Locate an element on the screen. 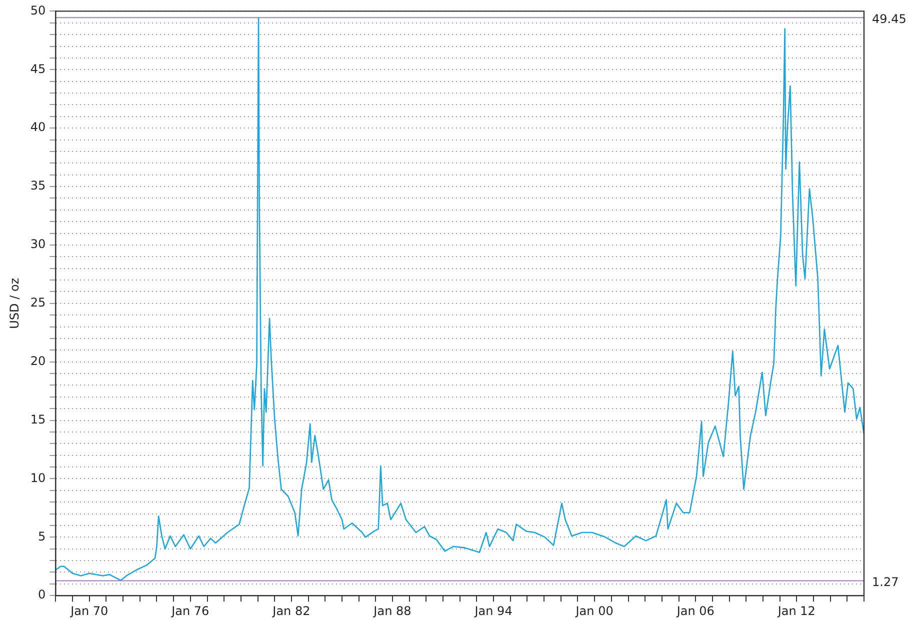  y-tick-label: 0 is located at coordinates (42, 595).